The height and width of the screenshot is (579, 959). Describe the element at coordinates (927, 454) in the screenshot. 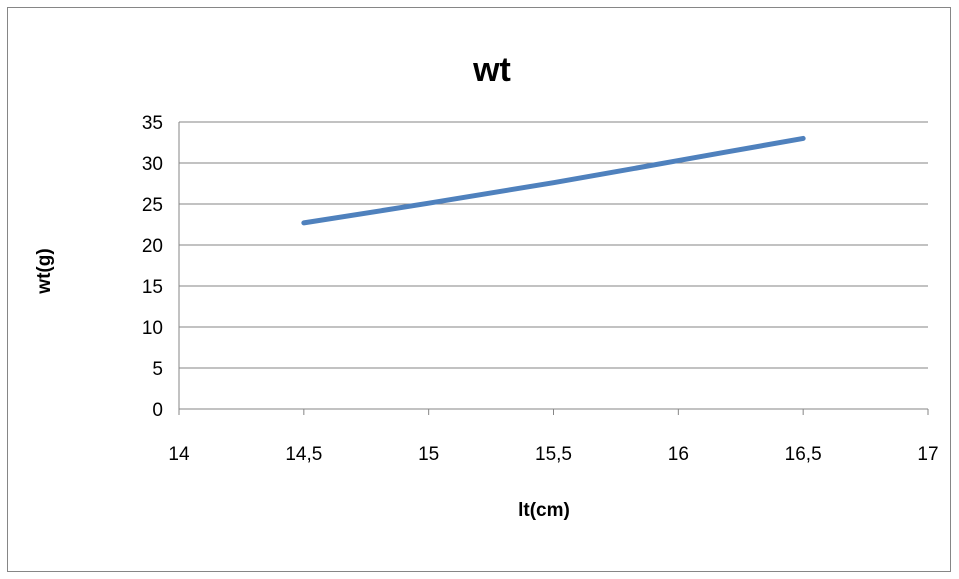

I see `x-tick-label: 17` at that location.